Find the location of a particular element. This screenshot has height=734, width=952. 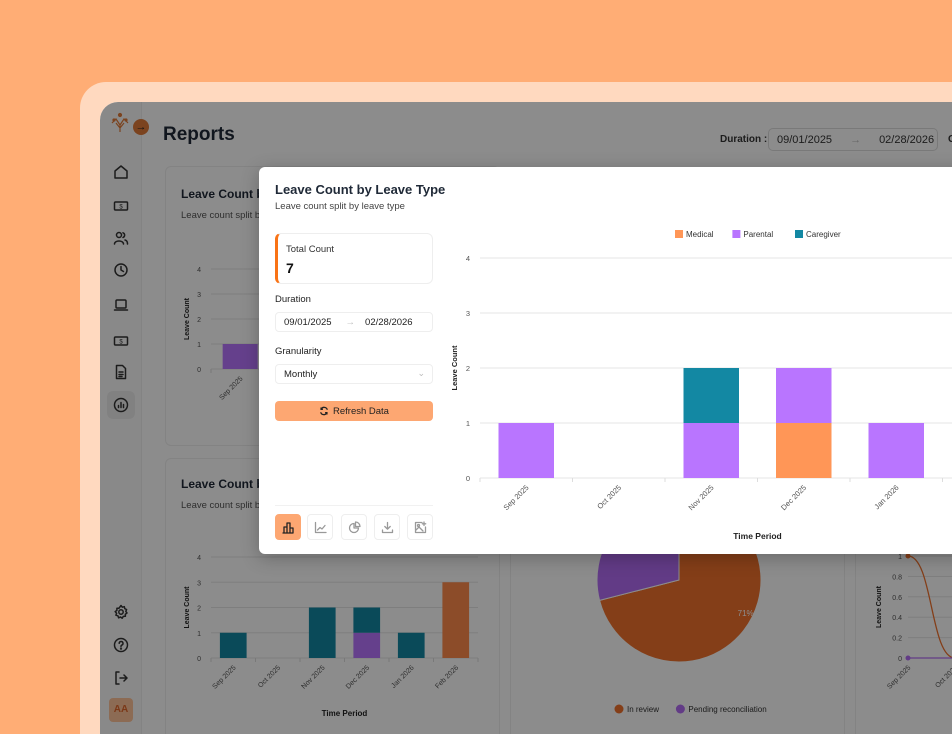

x-tick-label: Nov 2025 is located at coordinates (701, 497).